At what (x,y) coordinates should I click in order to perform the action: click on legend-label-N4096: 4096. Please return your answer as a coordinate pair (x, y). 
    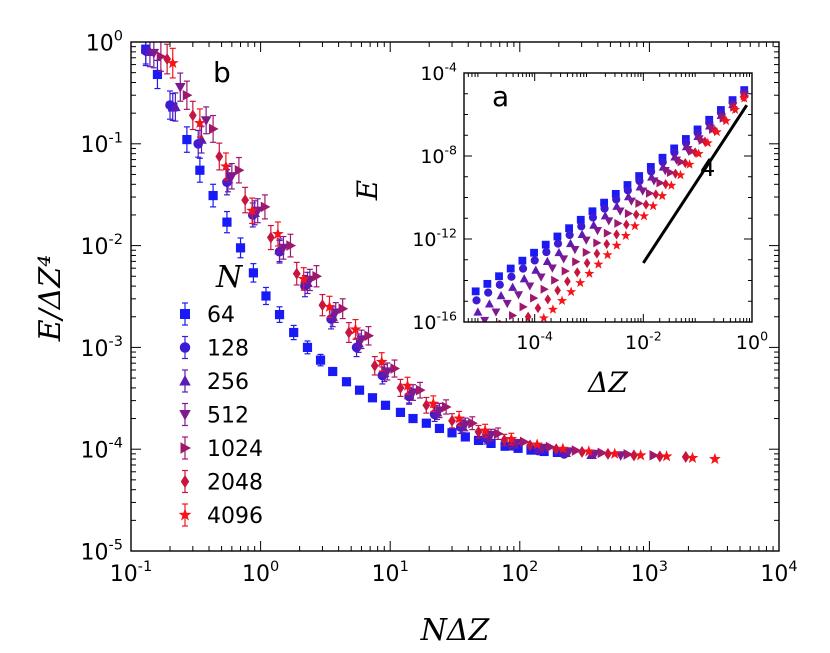
    Looking at the image, I should click on (235, 516).